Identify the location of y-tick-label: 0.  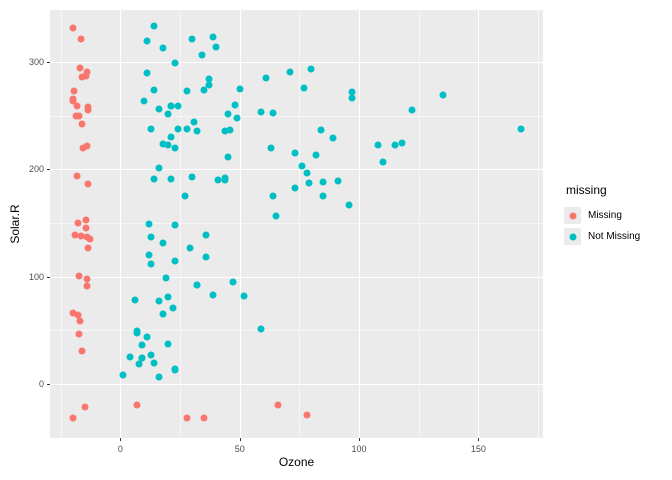
(41, 384).